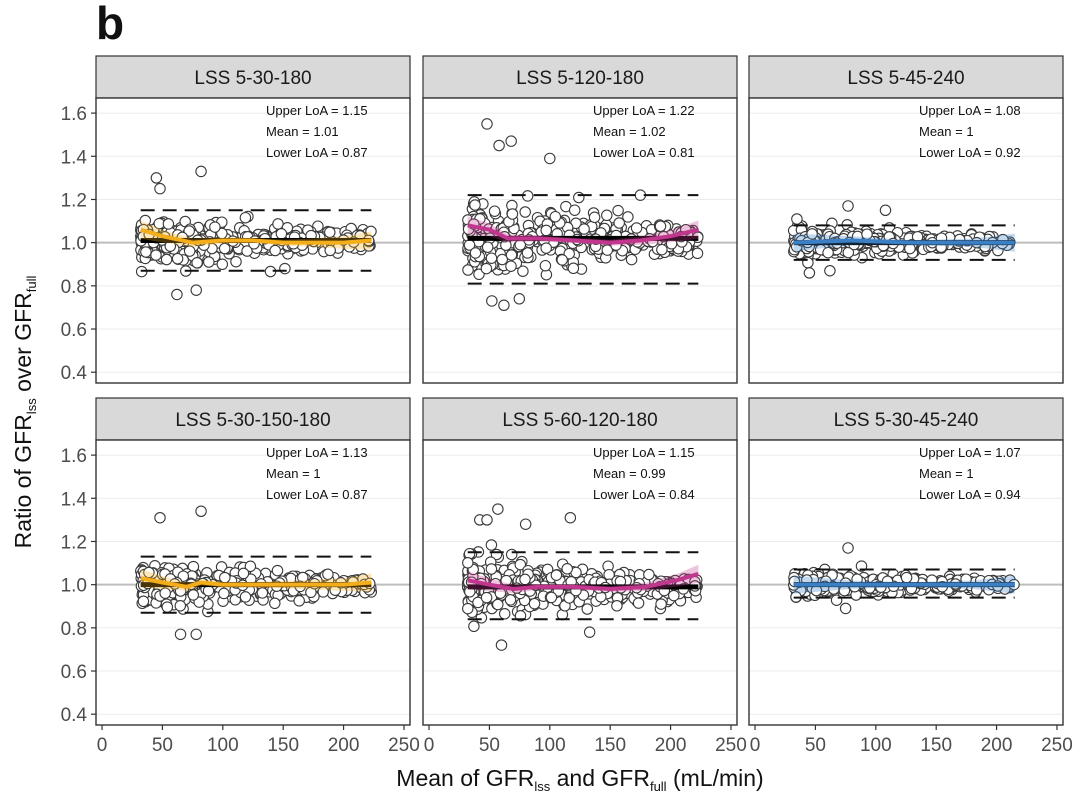  I want to click on facet-title: LSS 5-60-120-180, so click(579, 420).